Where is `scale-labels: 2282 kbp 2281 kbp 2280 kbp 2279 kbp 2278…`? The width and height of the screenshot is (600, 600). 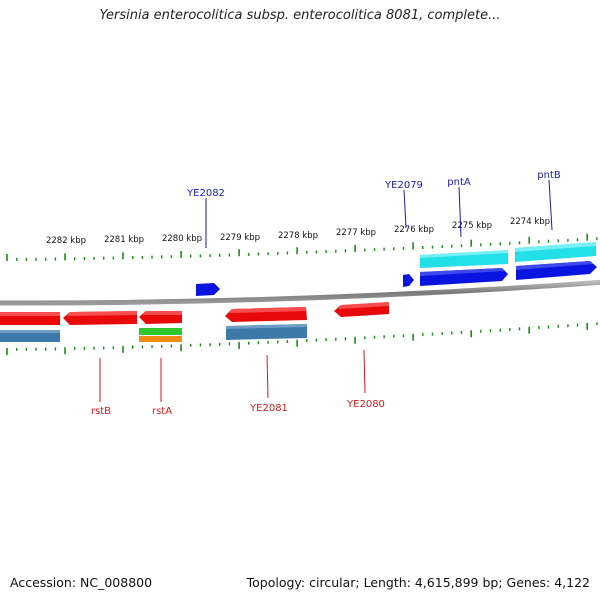 scale-labels: 2282 kbp 2281 kbp 2280 kbp 2279 kbp 2278… is located at coordinates (298, 231).